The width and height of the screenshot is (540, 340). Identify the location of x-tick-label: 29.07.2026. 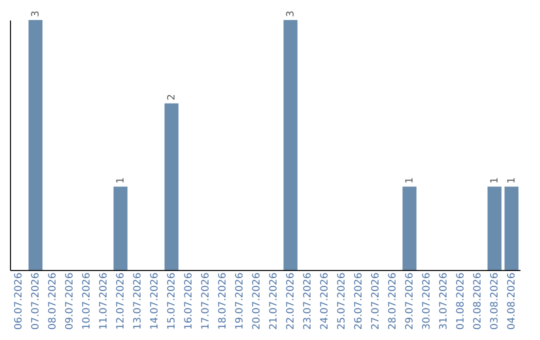
(410, 301).